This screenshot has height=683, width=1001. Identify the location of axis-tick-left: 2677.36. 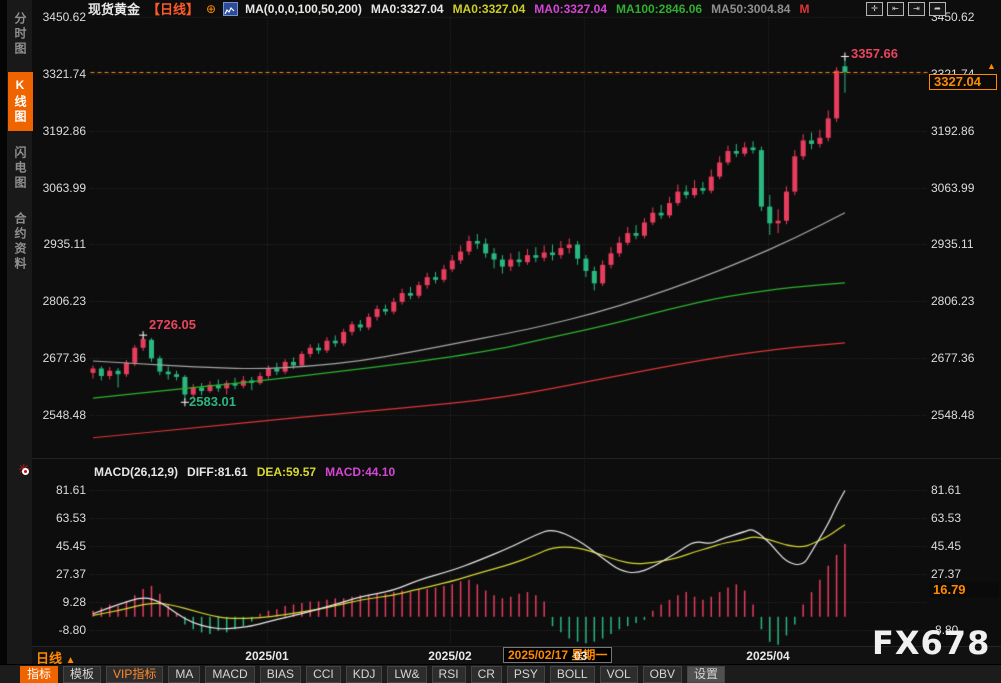
(64, 358).